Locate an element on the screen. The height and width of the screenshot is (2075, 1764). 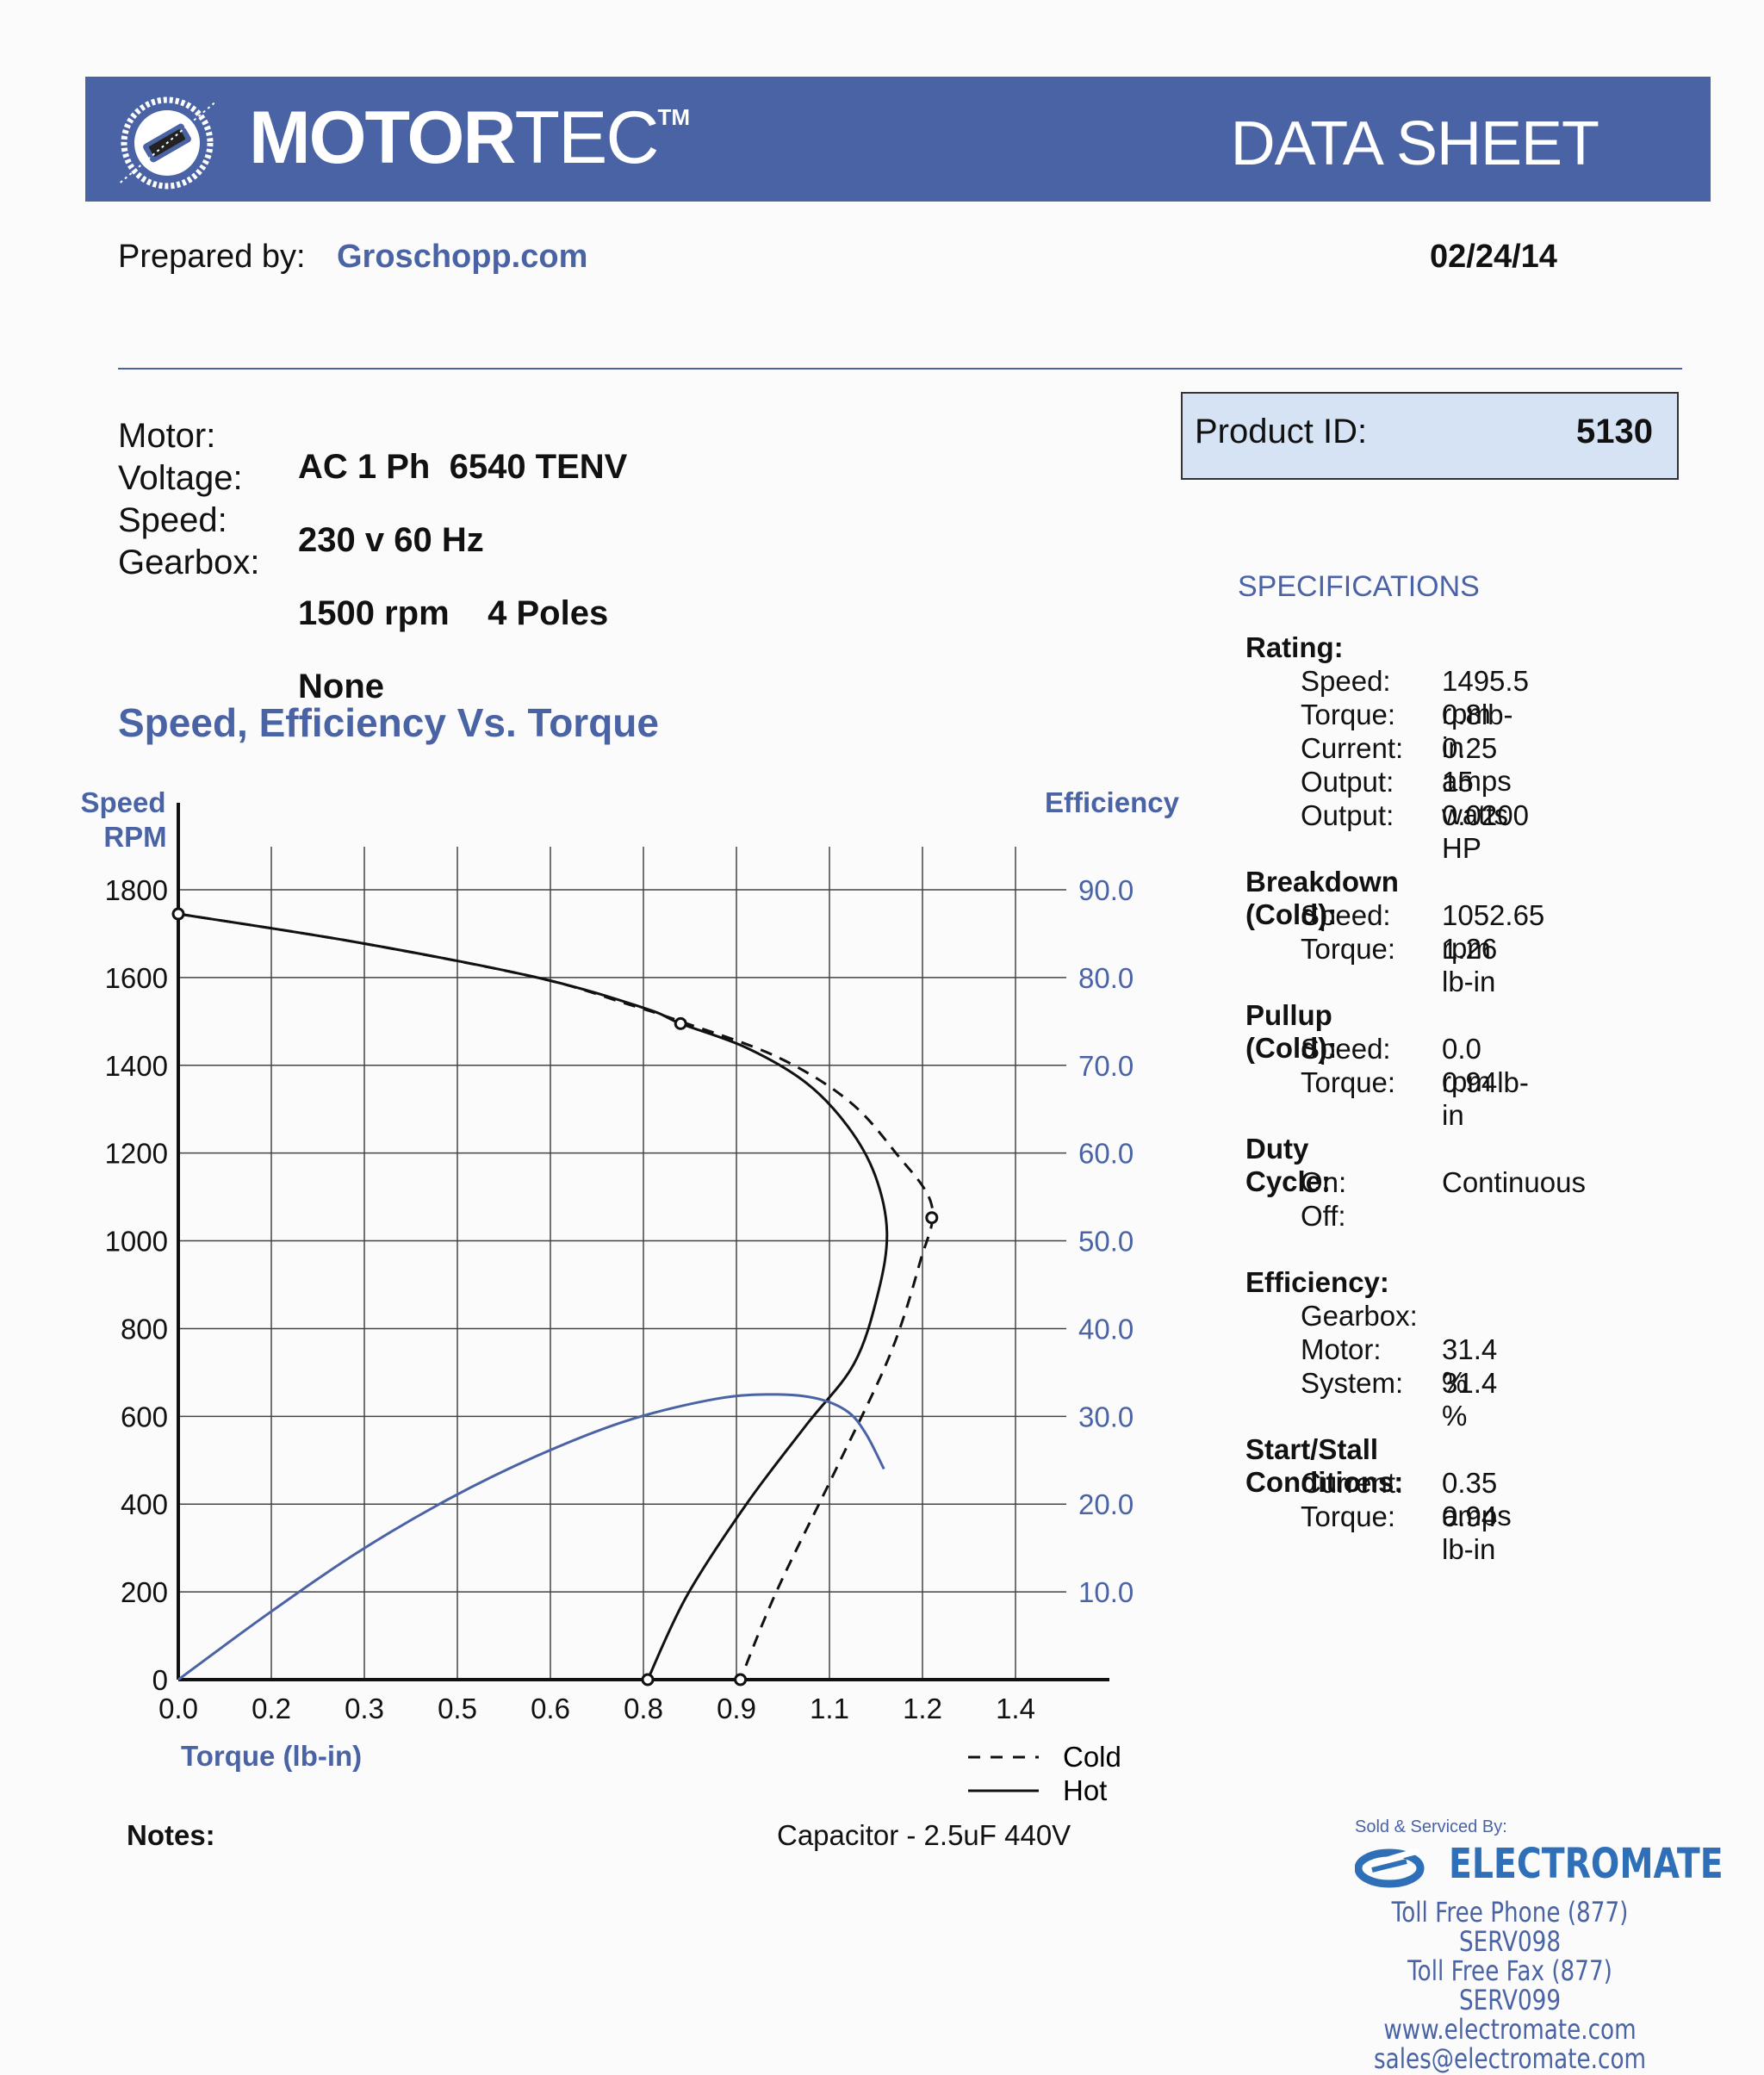
product-id-value: 5130 is located at coordinates (1614, 431).